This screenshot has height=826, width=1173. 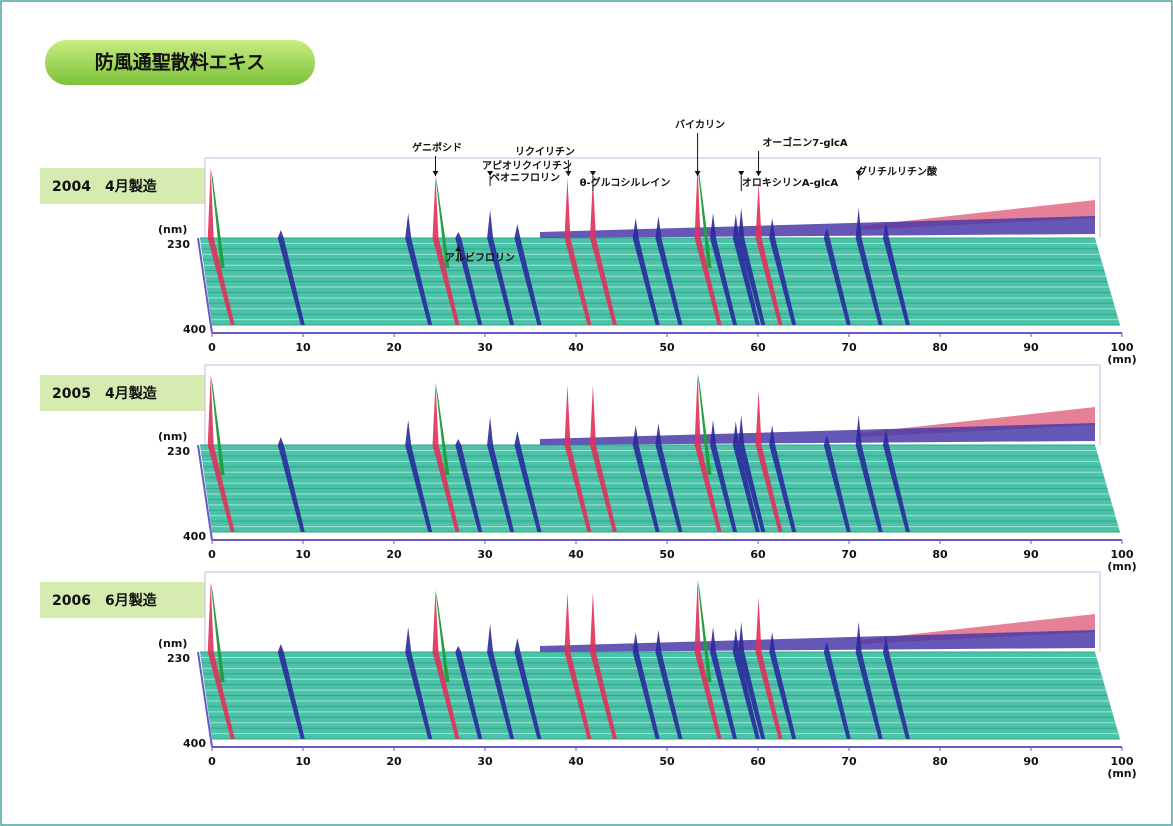 What do you see at coordinates (700, 125) in the screenshot?
I see `annotation: バイカリン` at bounding box center [700, 125].